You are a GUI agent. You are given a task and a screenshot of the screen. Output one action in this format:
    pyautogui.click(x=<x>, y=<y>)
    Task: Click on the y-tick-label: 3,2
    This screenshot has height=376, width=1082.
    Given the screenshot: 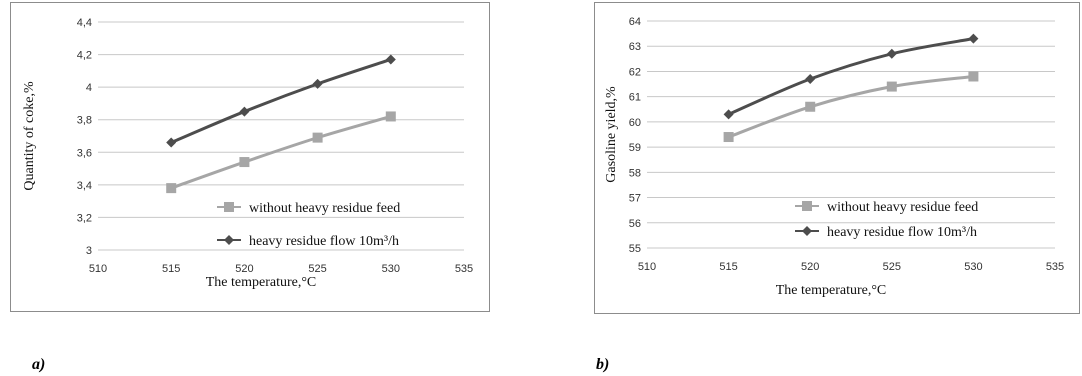 What is the action you would take?
    pyautogui.click(x=84, y=218)
    